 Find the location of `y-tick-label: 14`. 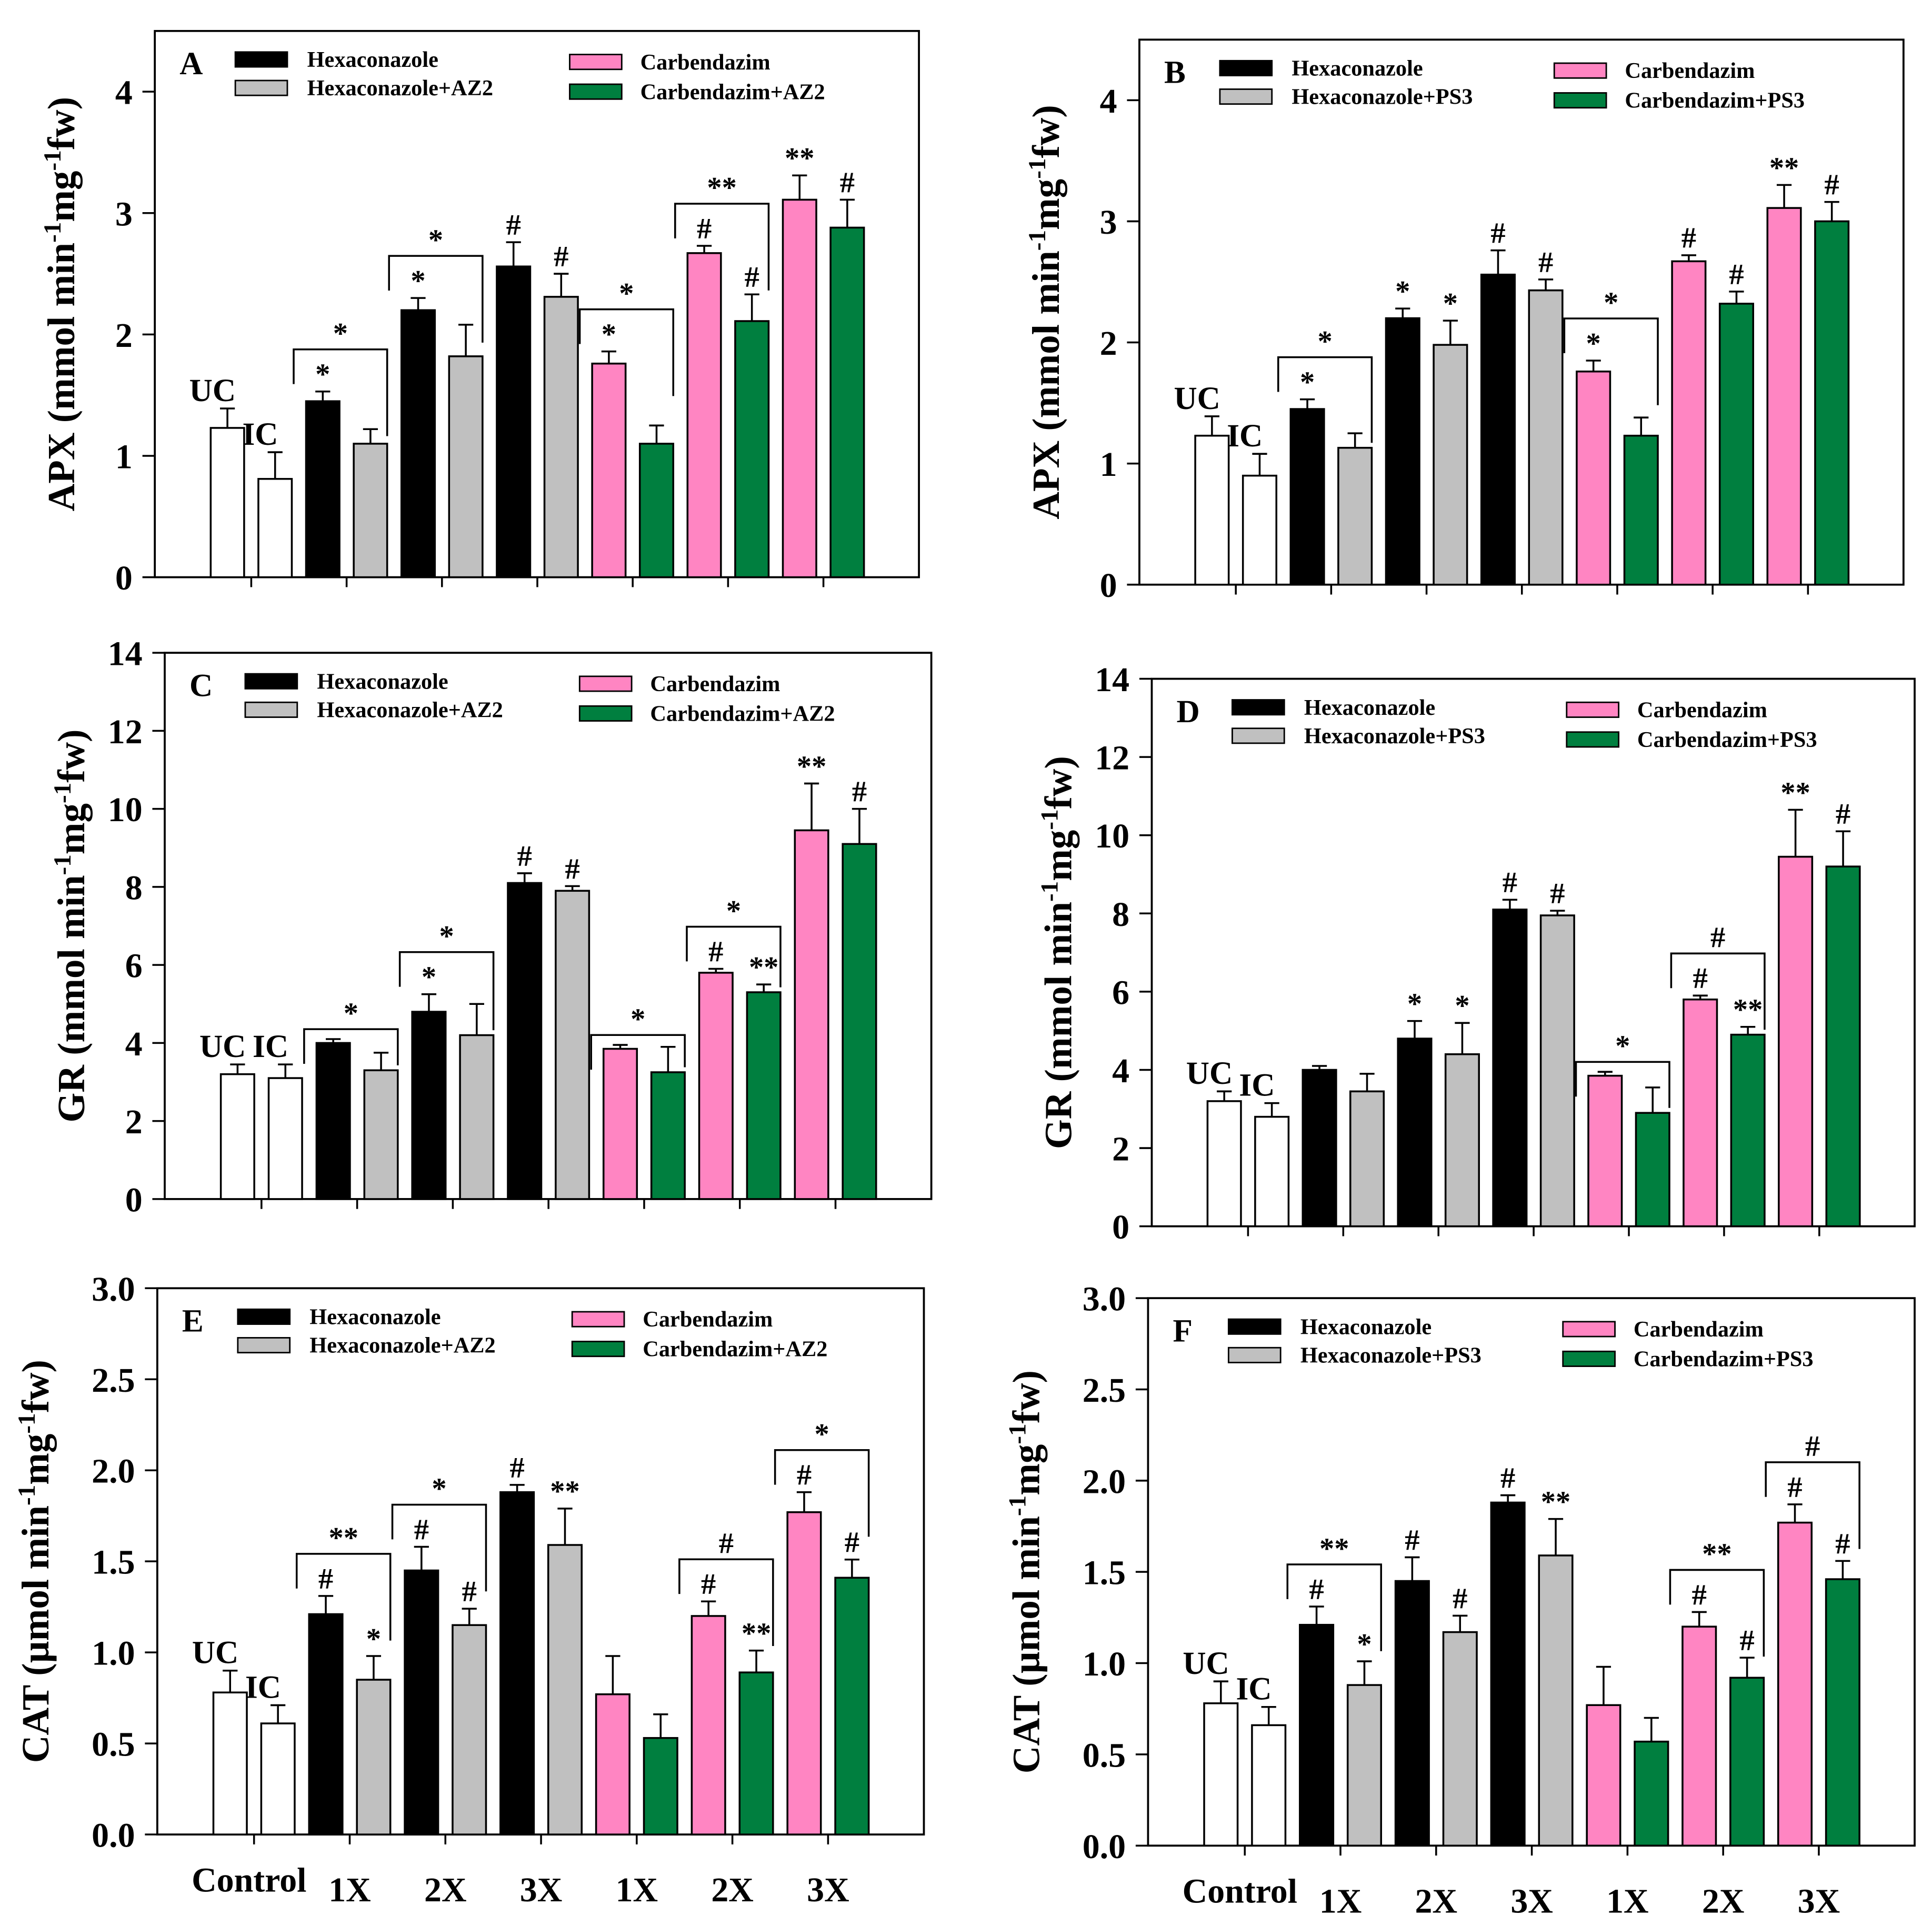

y-tick-label: 14 is located at coordinates (125, 654).